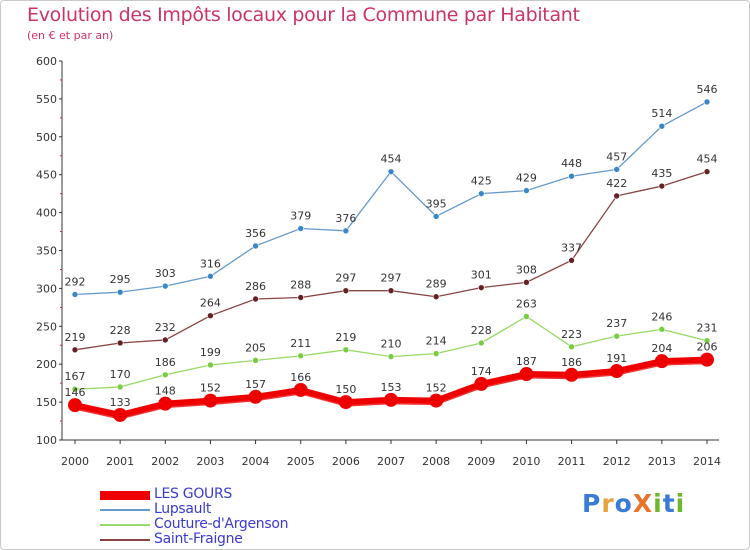  I want to click on data-label: 205, so click(255, 347).